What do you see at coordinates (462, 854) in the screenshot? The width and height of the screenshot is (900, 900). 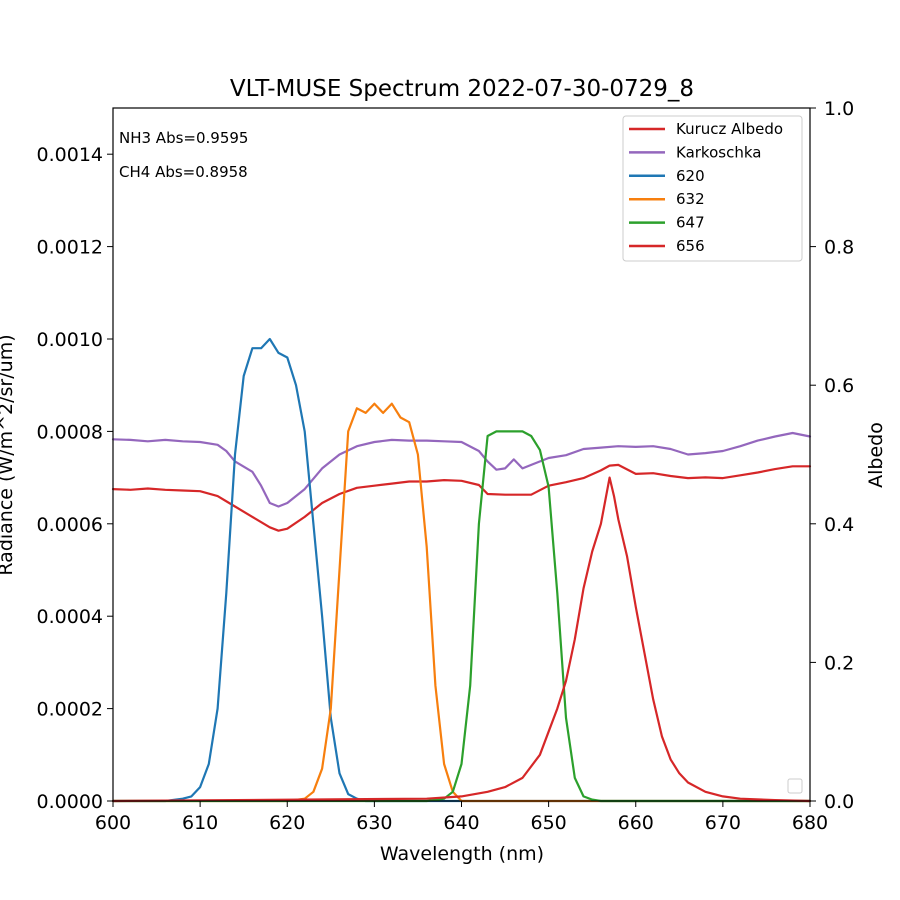 I see `x-axis-label: Wavelength (nm)` at bounding box center [462, 854].